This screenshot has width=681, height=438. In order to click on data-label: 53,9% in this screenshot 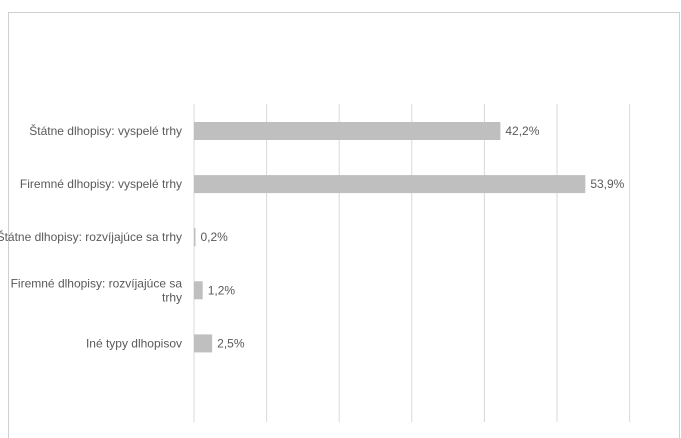, I will do `click(607, 184)`.